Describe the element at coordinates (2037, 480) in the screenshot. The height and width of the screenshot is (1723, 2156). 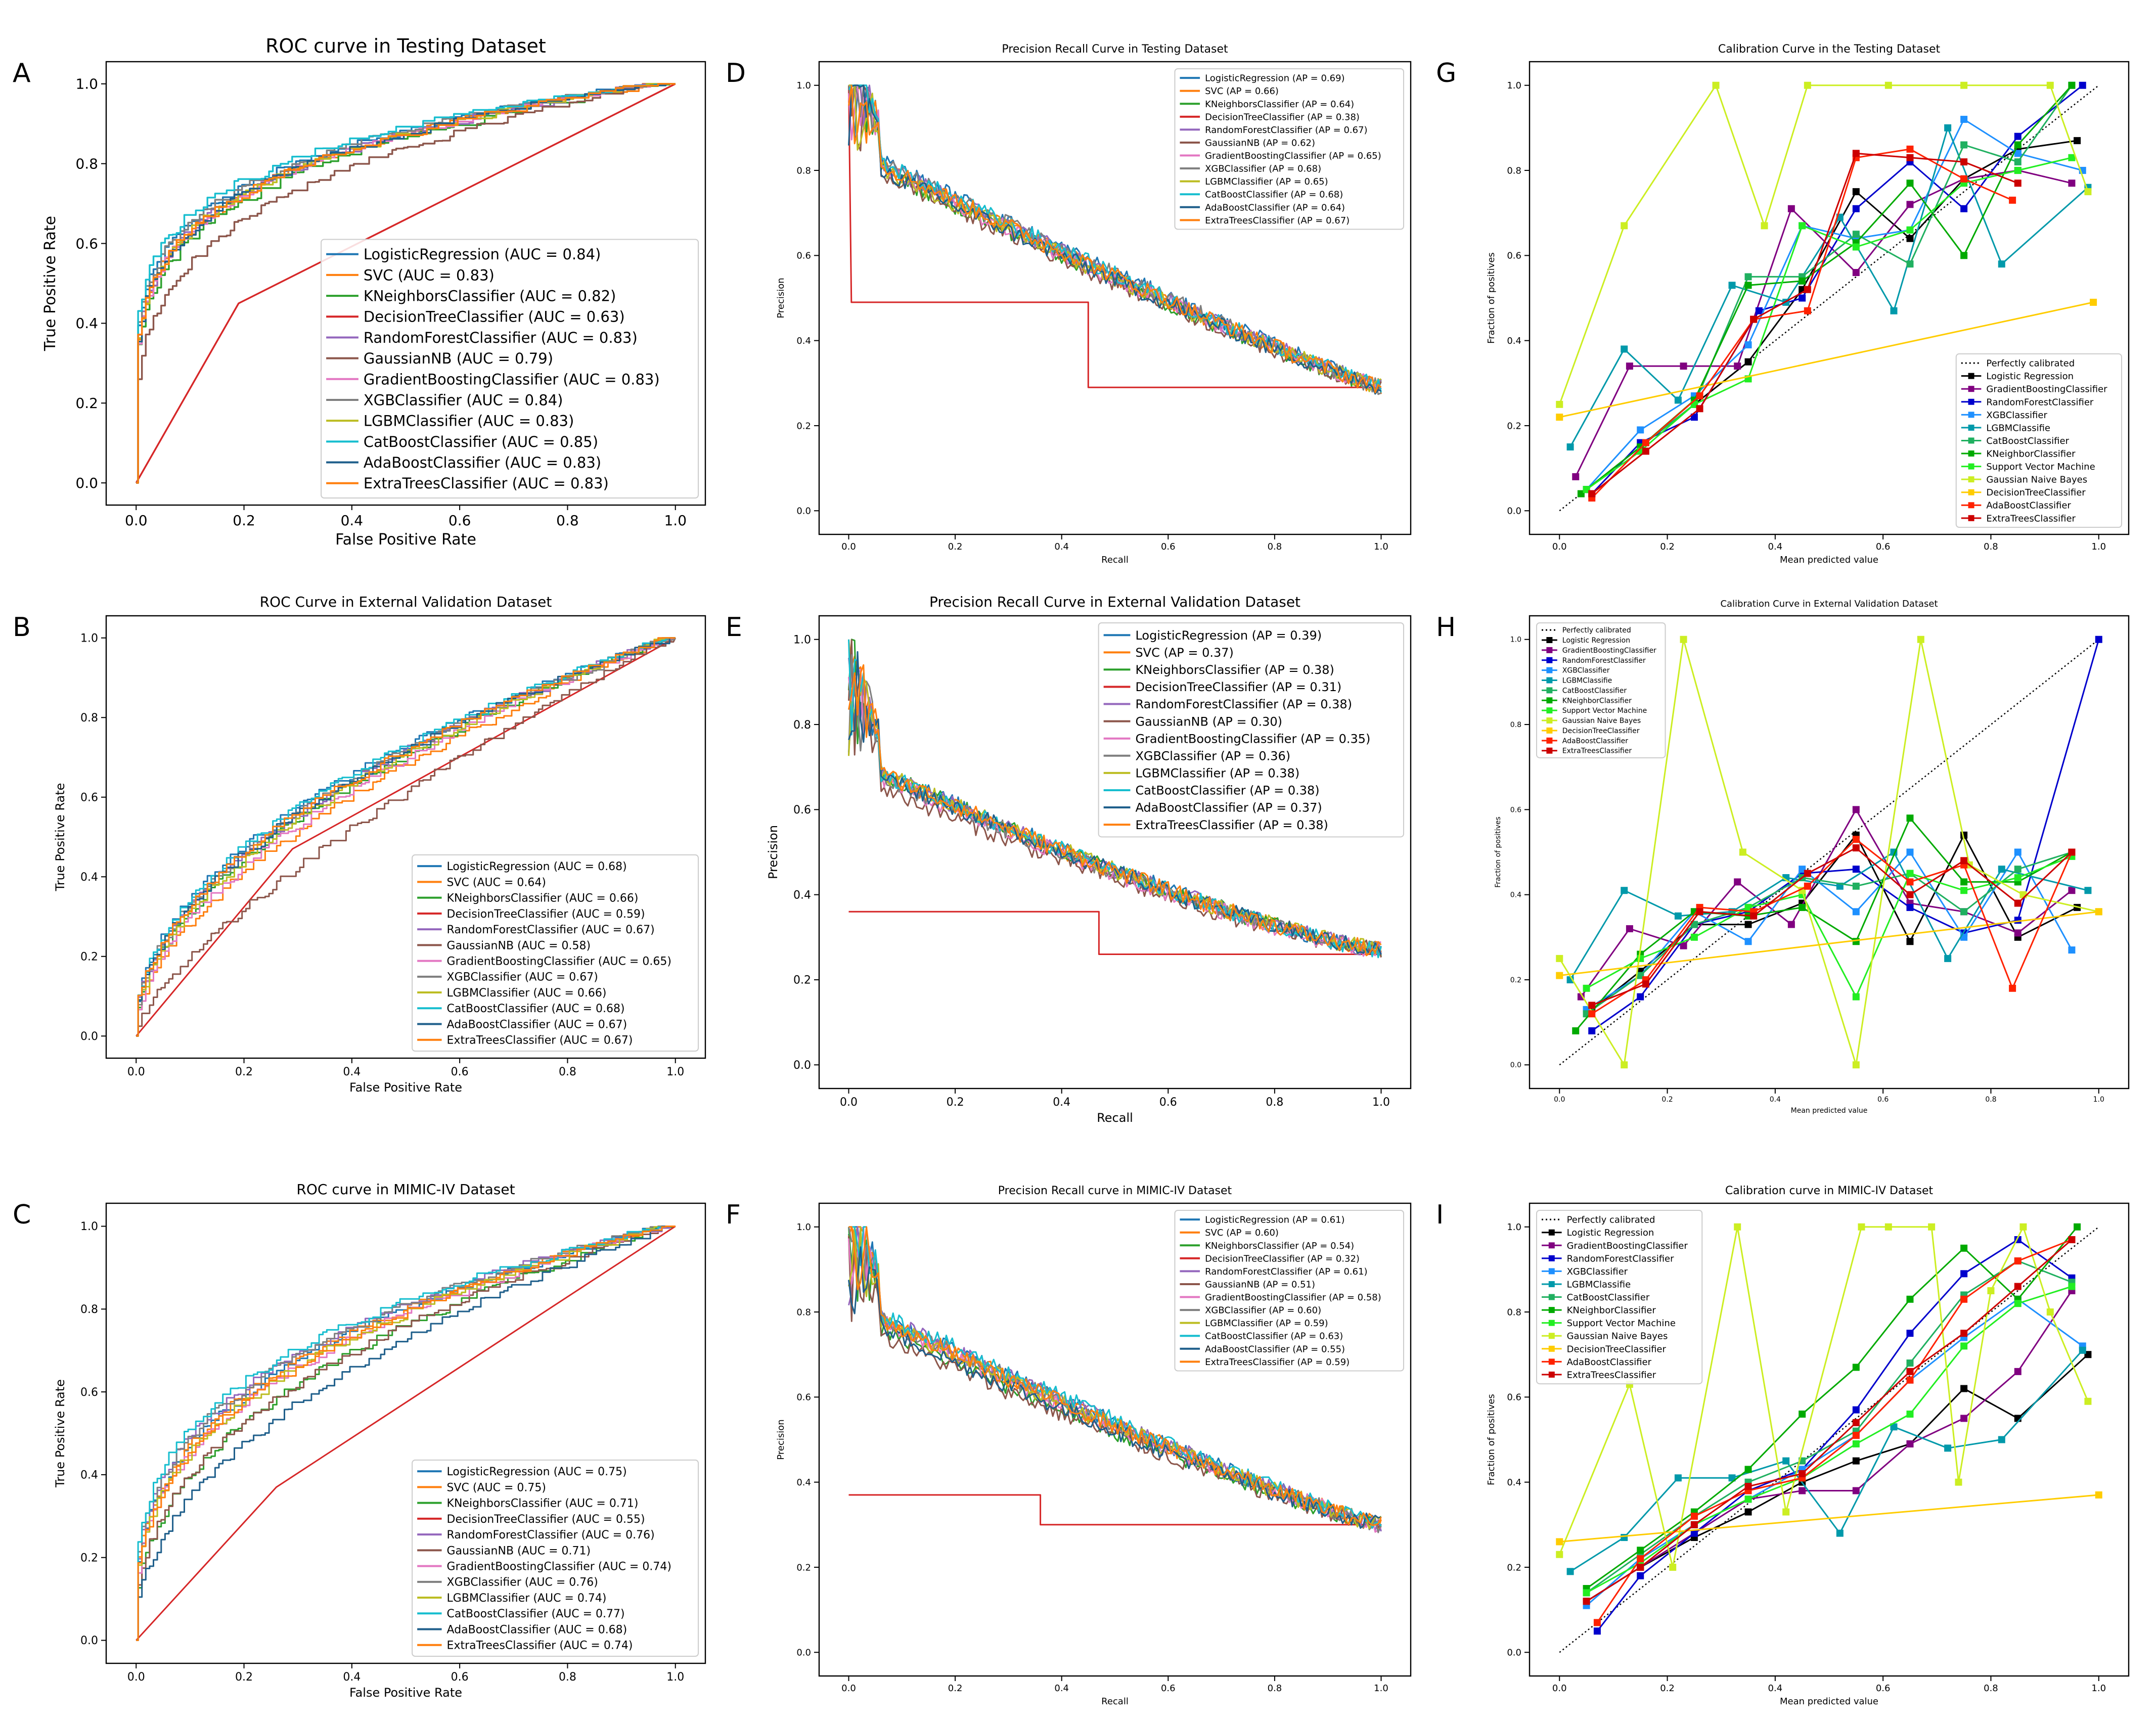
I see `legend-label: Gaussian Naive Bayes` at that location.